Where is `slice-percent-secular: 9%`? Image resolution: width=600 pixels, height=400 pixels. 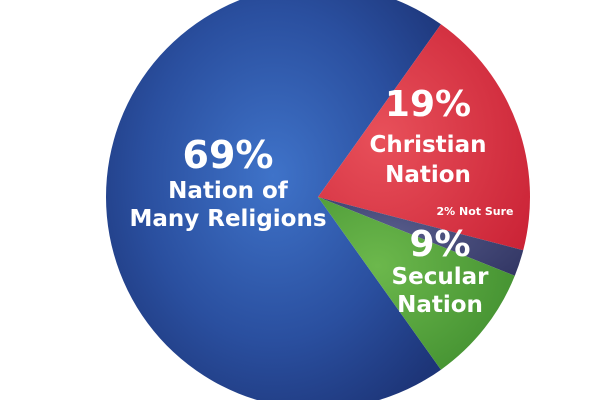 slice-percent-secular: 9% is located at coordinates (439, 244).